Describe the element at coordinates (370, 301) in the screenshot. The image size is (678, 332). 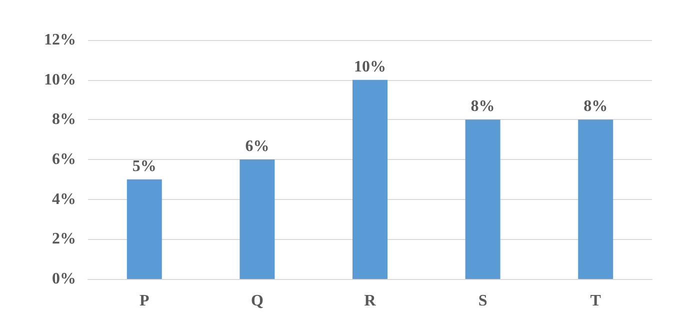
I see `x-tick-label: R` at that location.